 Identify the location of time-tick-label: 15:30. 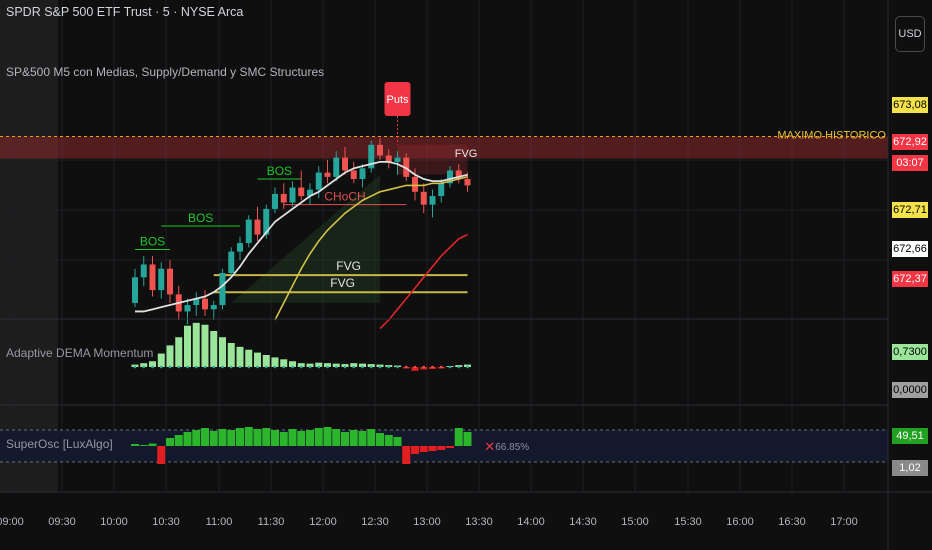
(688, 522).